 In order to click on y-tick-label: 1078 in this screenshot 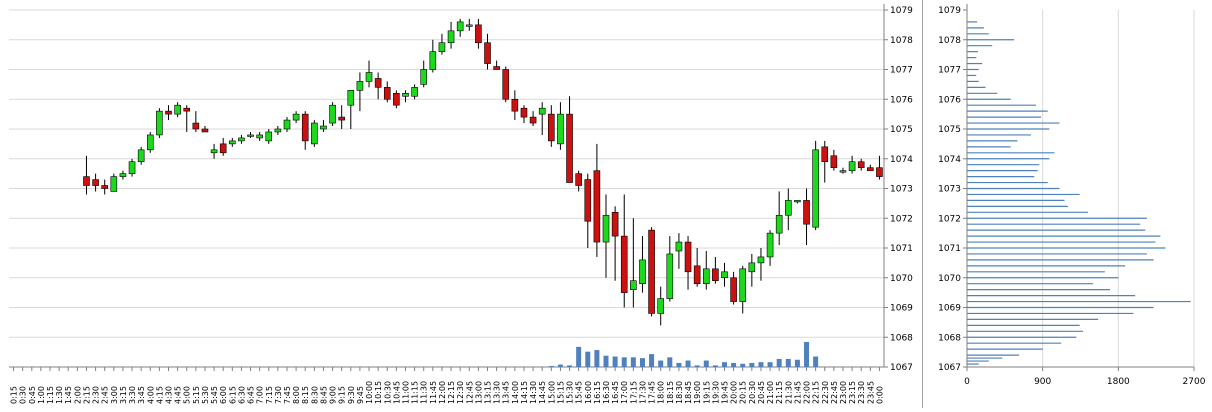, I will do `click(949, 41)`.